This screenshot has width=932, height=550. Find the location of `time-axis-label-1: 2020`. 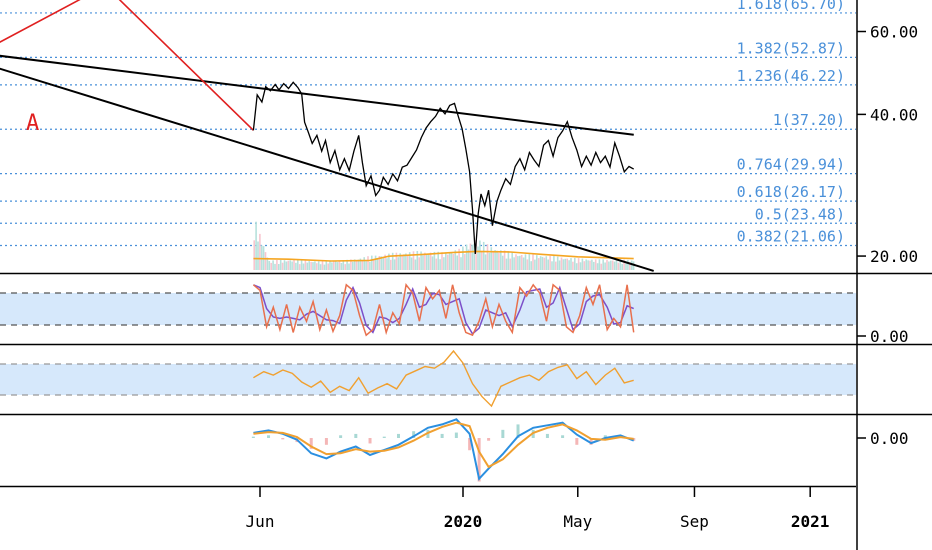

time-axis-label-1: 2020 is located at coordinates (463, 521).